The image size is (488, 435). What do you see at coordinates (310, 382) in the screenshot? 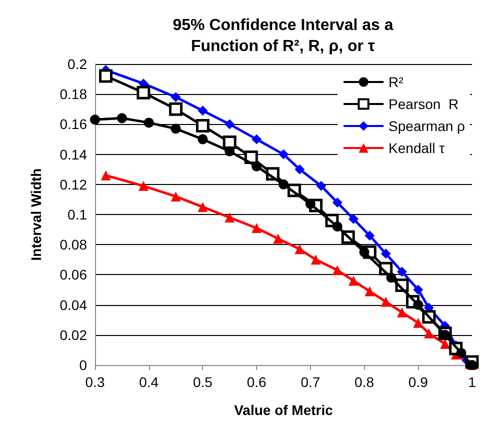
I see `x-tick-label: 0.7` at bounding box center [310, 382].